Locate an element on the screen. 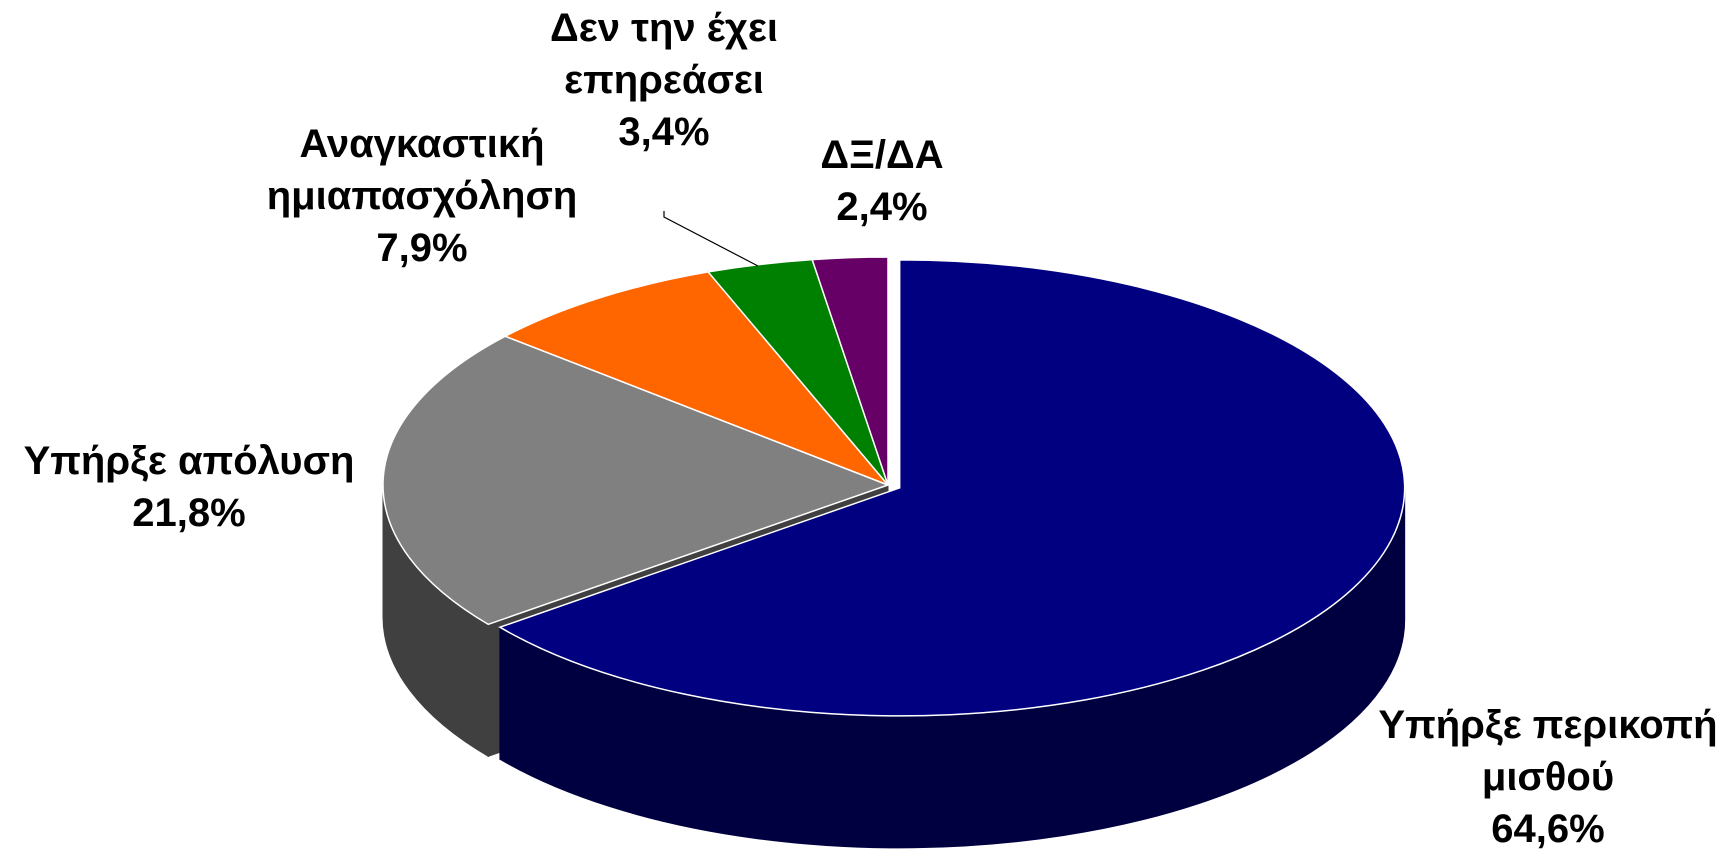 This screenshot has height=862, width=1731. category-label: Υπήρξε απόλυση is located at coordinates (189, 461).